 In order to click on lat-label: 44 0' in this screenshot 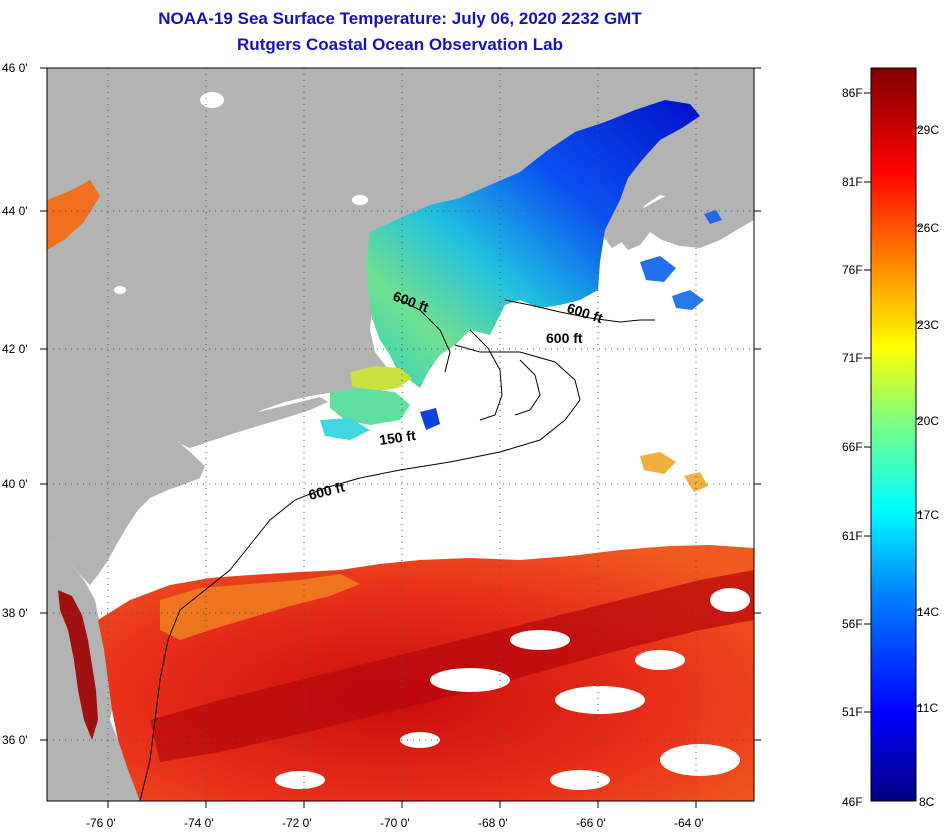, I will do `click(15, 211)`.